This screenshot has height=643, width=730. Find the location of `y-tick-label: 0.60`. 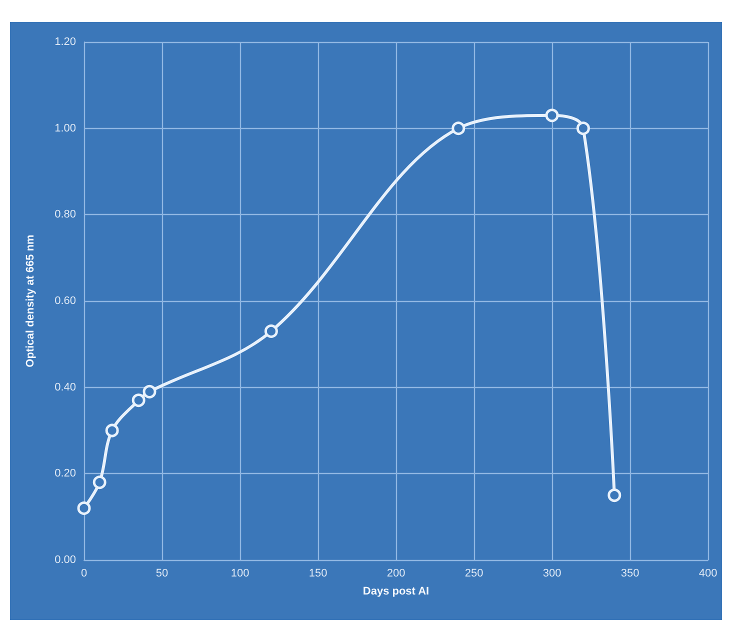

y-tick-label: 0.60 is located at coordinates (65, 301).